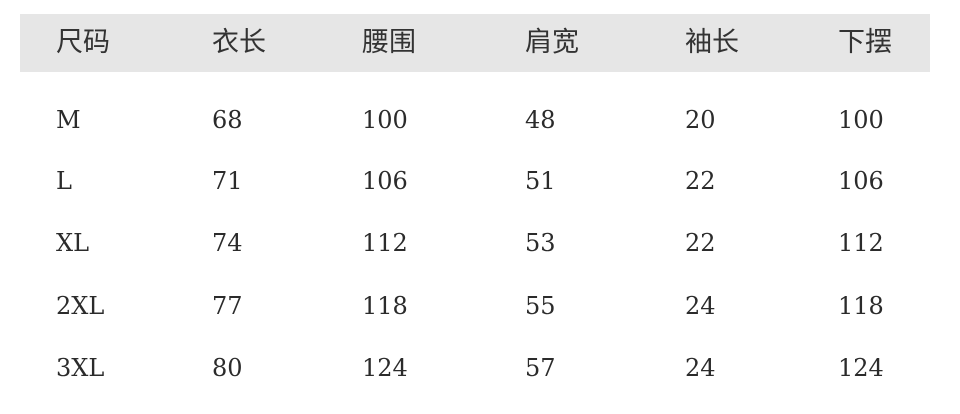  What do you see at coordinates (73, 243) in the screenshot?
I see `table-cell: XL` at bounding box center [73, 243].